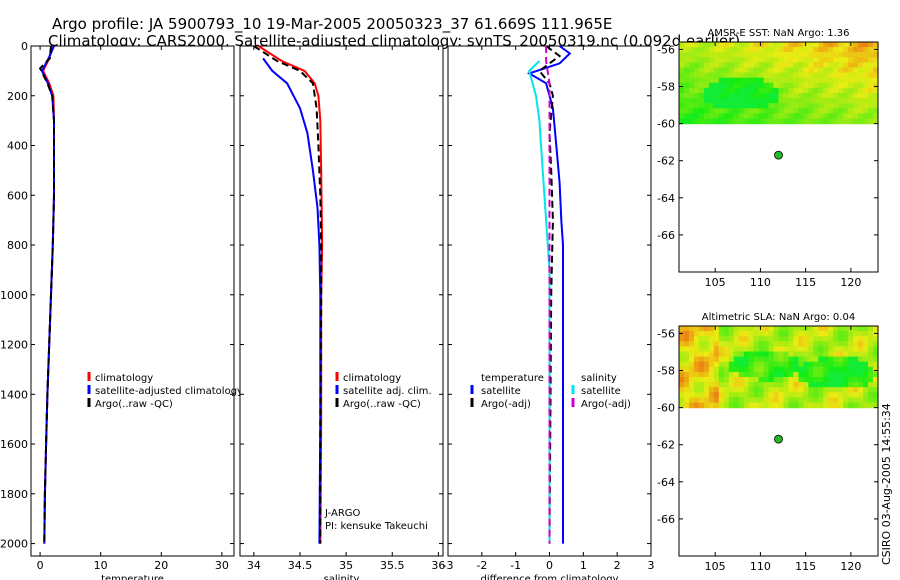 This screenshot has width=900, height=580. I want to click on x-tick-label: 34, so click(254, 565).